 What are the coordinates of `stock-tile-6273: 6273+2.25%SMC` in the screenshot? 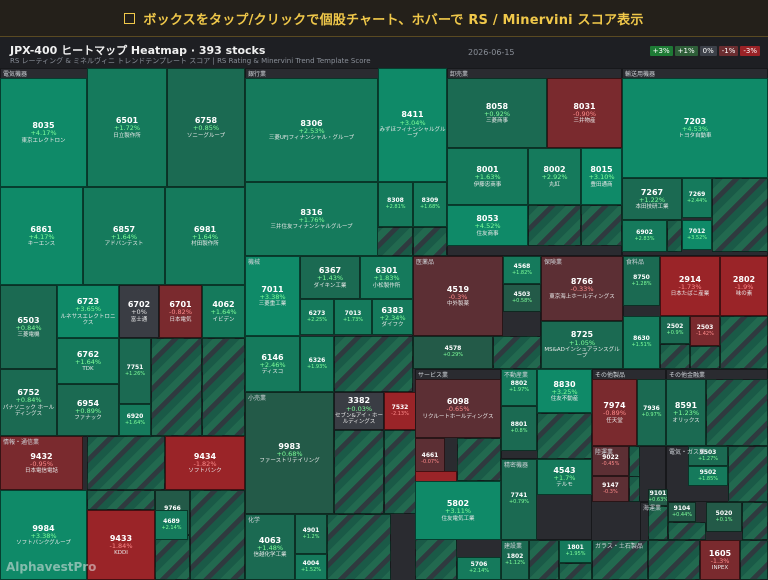 It's located at (317, 317).